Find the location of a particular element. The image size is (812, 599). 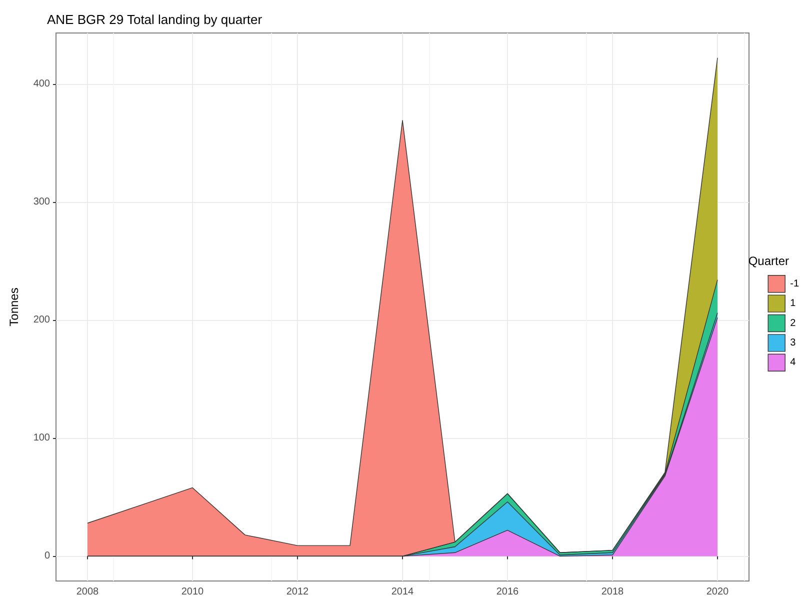

x-tick-label: 2016 is located at coordinates (508, 592).